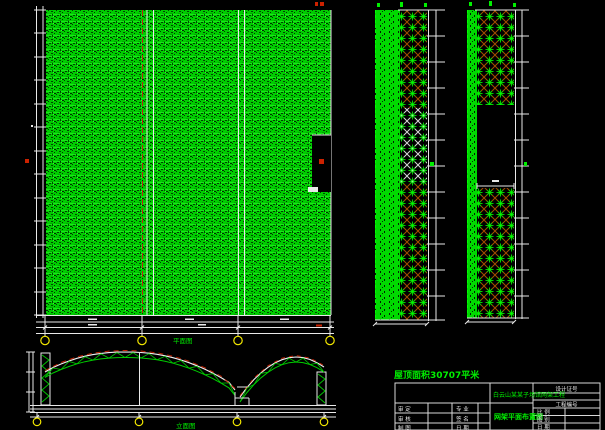 The width and height of the screenshot is (605, 430). What do you see at coordinates (387, 165) in the screenshot?
I see `strip1-solid-band` at bounding box center [387, 165].